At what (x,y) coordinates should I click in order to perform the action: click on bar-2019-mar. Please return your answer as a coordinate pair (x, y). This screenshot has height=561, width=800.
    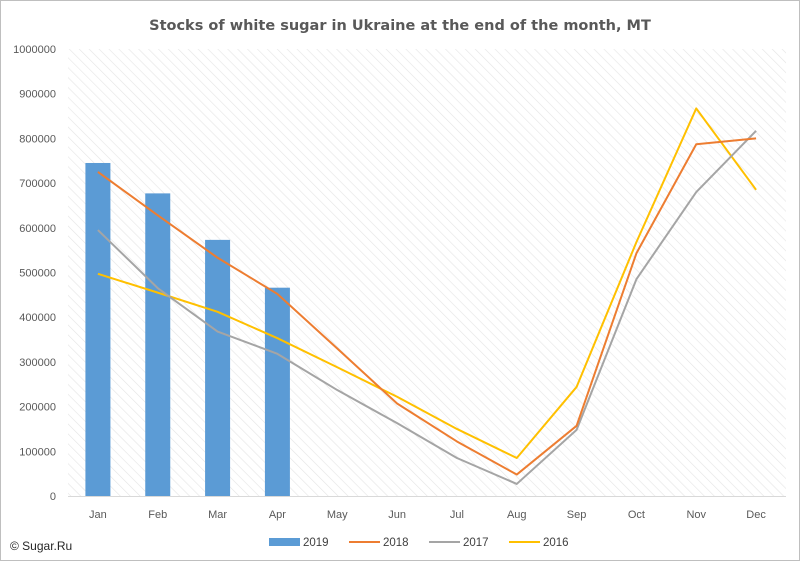
    Looking at the image, I should click on (218, 367).